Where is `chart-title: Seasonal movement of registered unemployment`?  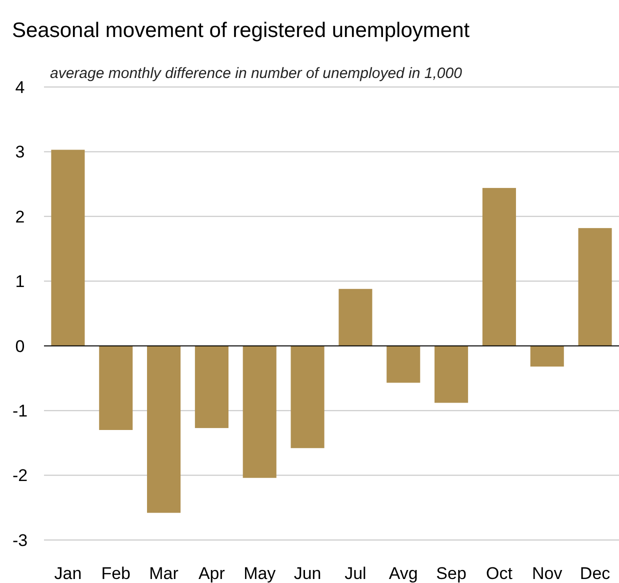 chart-title: Seasonal movement of registered unemployment is located at coordinates (241, 30).